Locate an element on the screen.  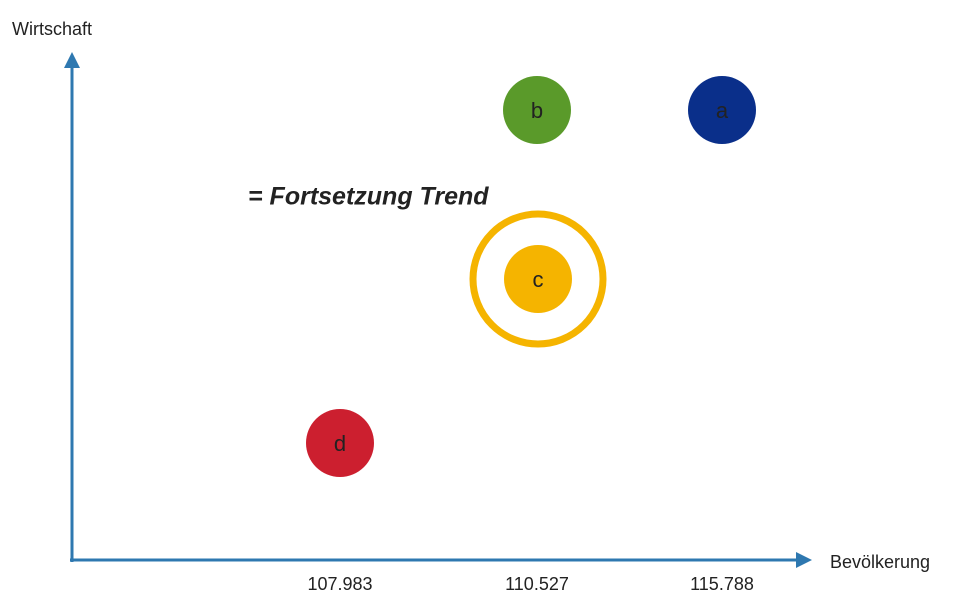
node-label: a is located at coordinates (722, 110).